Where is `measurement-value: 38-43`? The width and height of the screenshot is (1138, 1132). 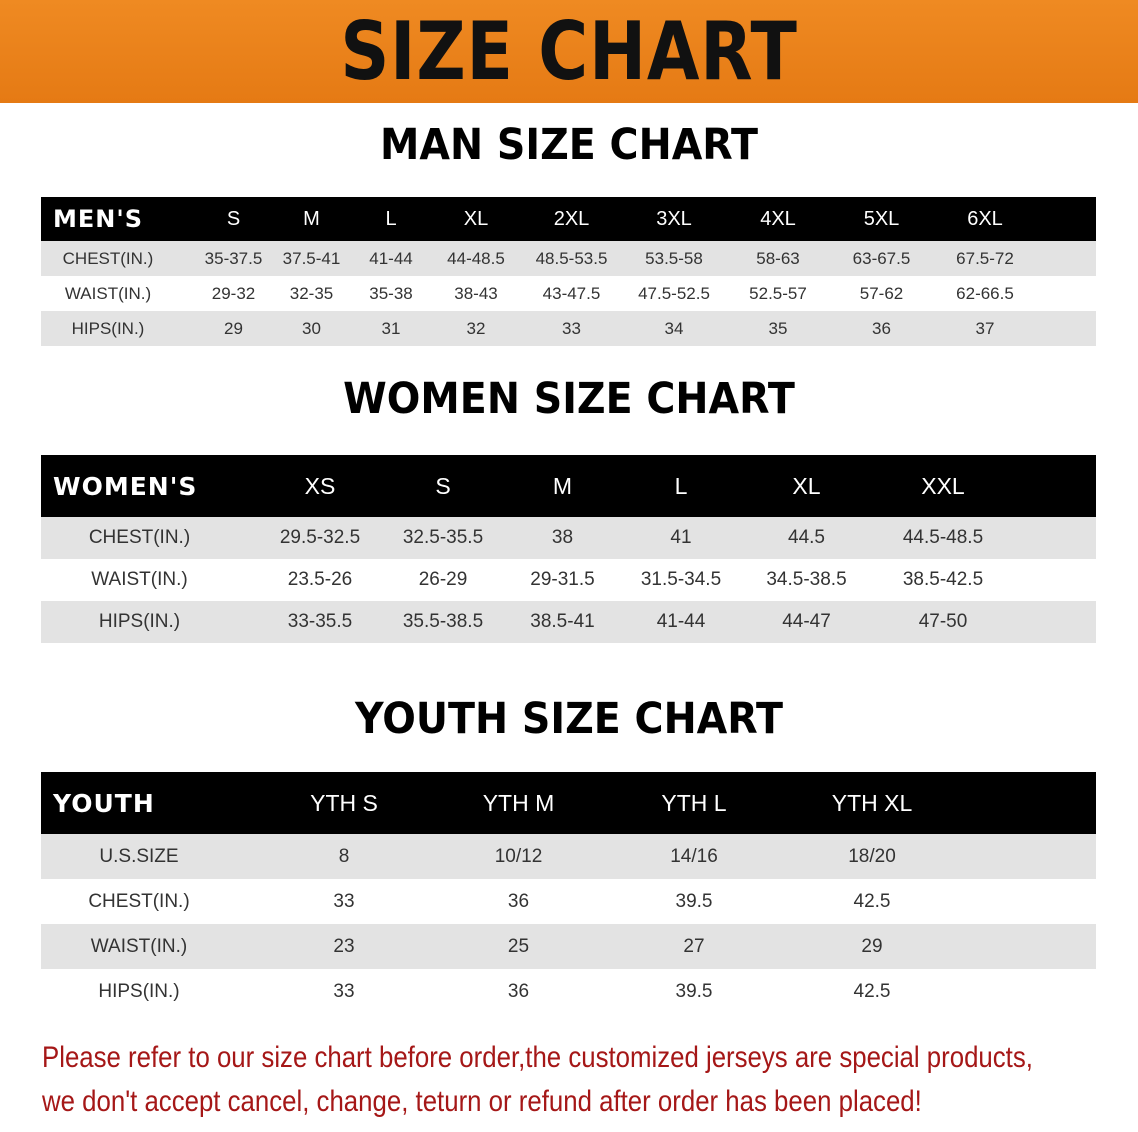
measurement-value: 38-43 is located at coordinates (476, 293).